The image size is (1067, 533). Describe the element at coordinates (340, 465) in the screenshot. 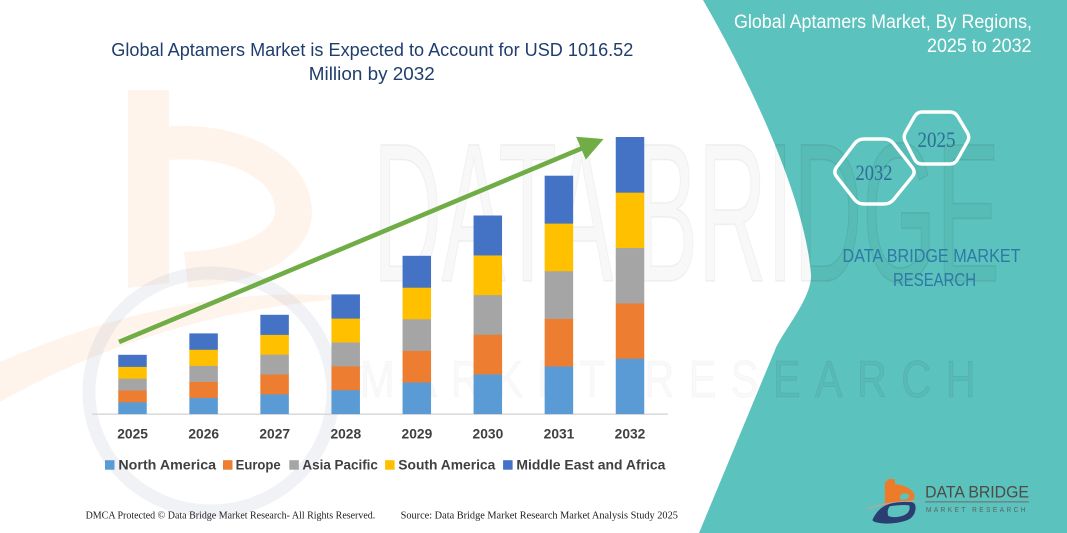

I see `svg-text: Asia Pacific` at that location.